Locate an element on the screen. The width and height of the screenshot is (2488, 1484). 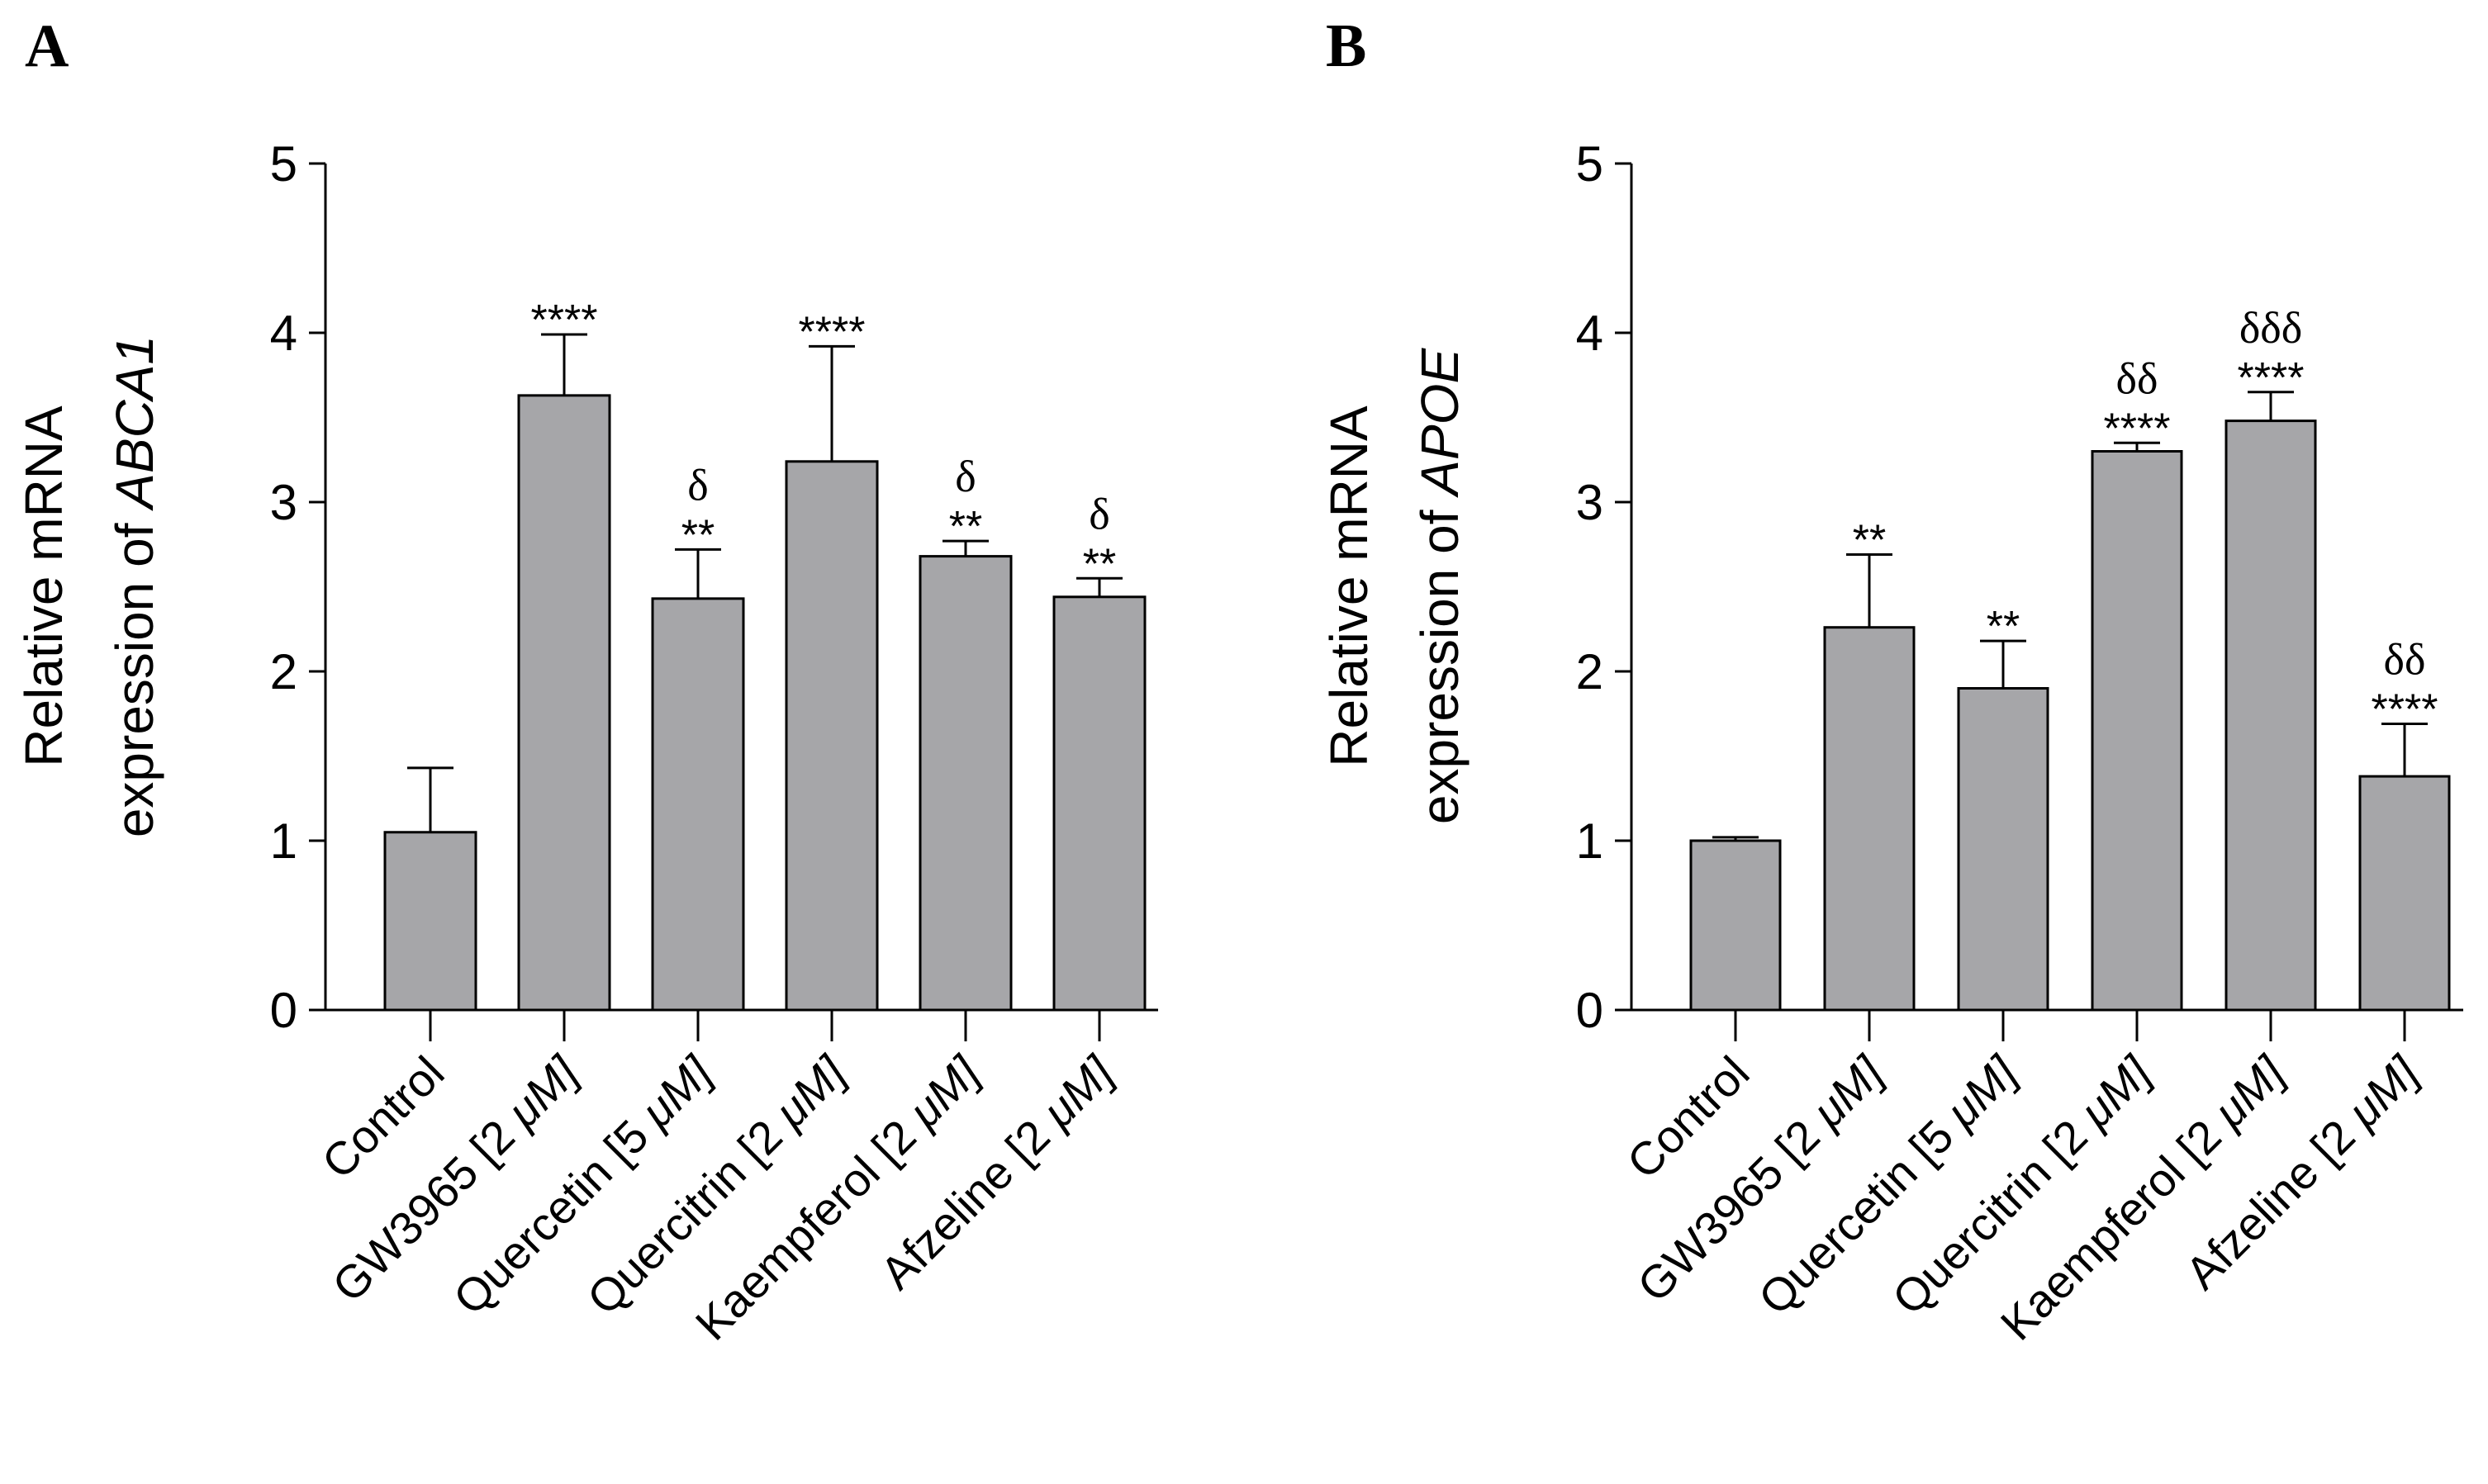
panel-a-category-label: Afzeline [2 μM] is located at coordinates (996, 1172).